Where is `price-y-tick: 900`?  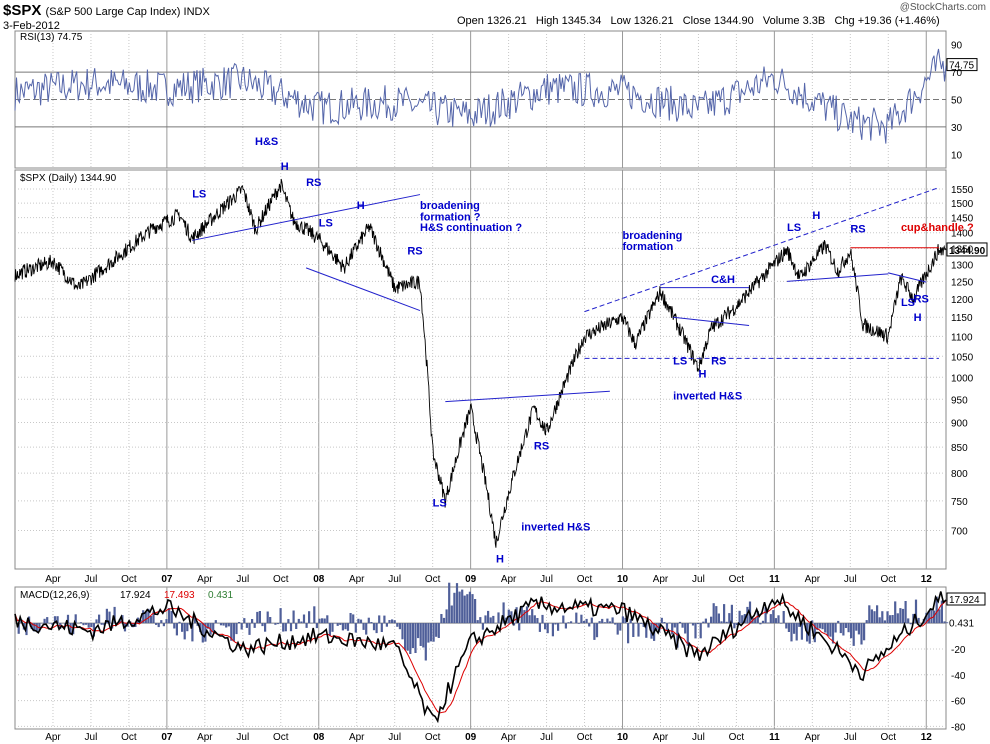
price-y-tick: 900 is located at coordinates (959, 424).